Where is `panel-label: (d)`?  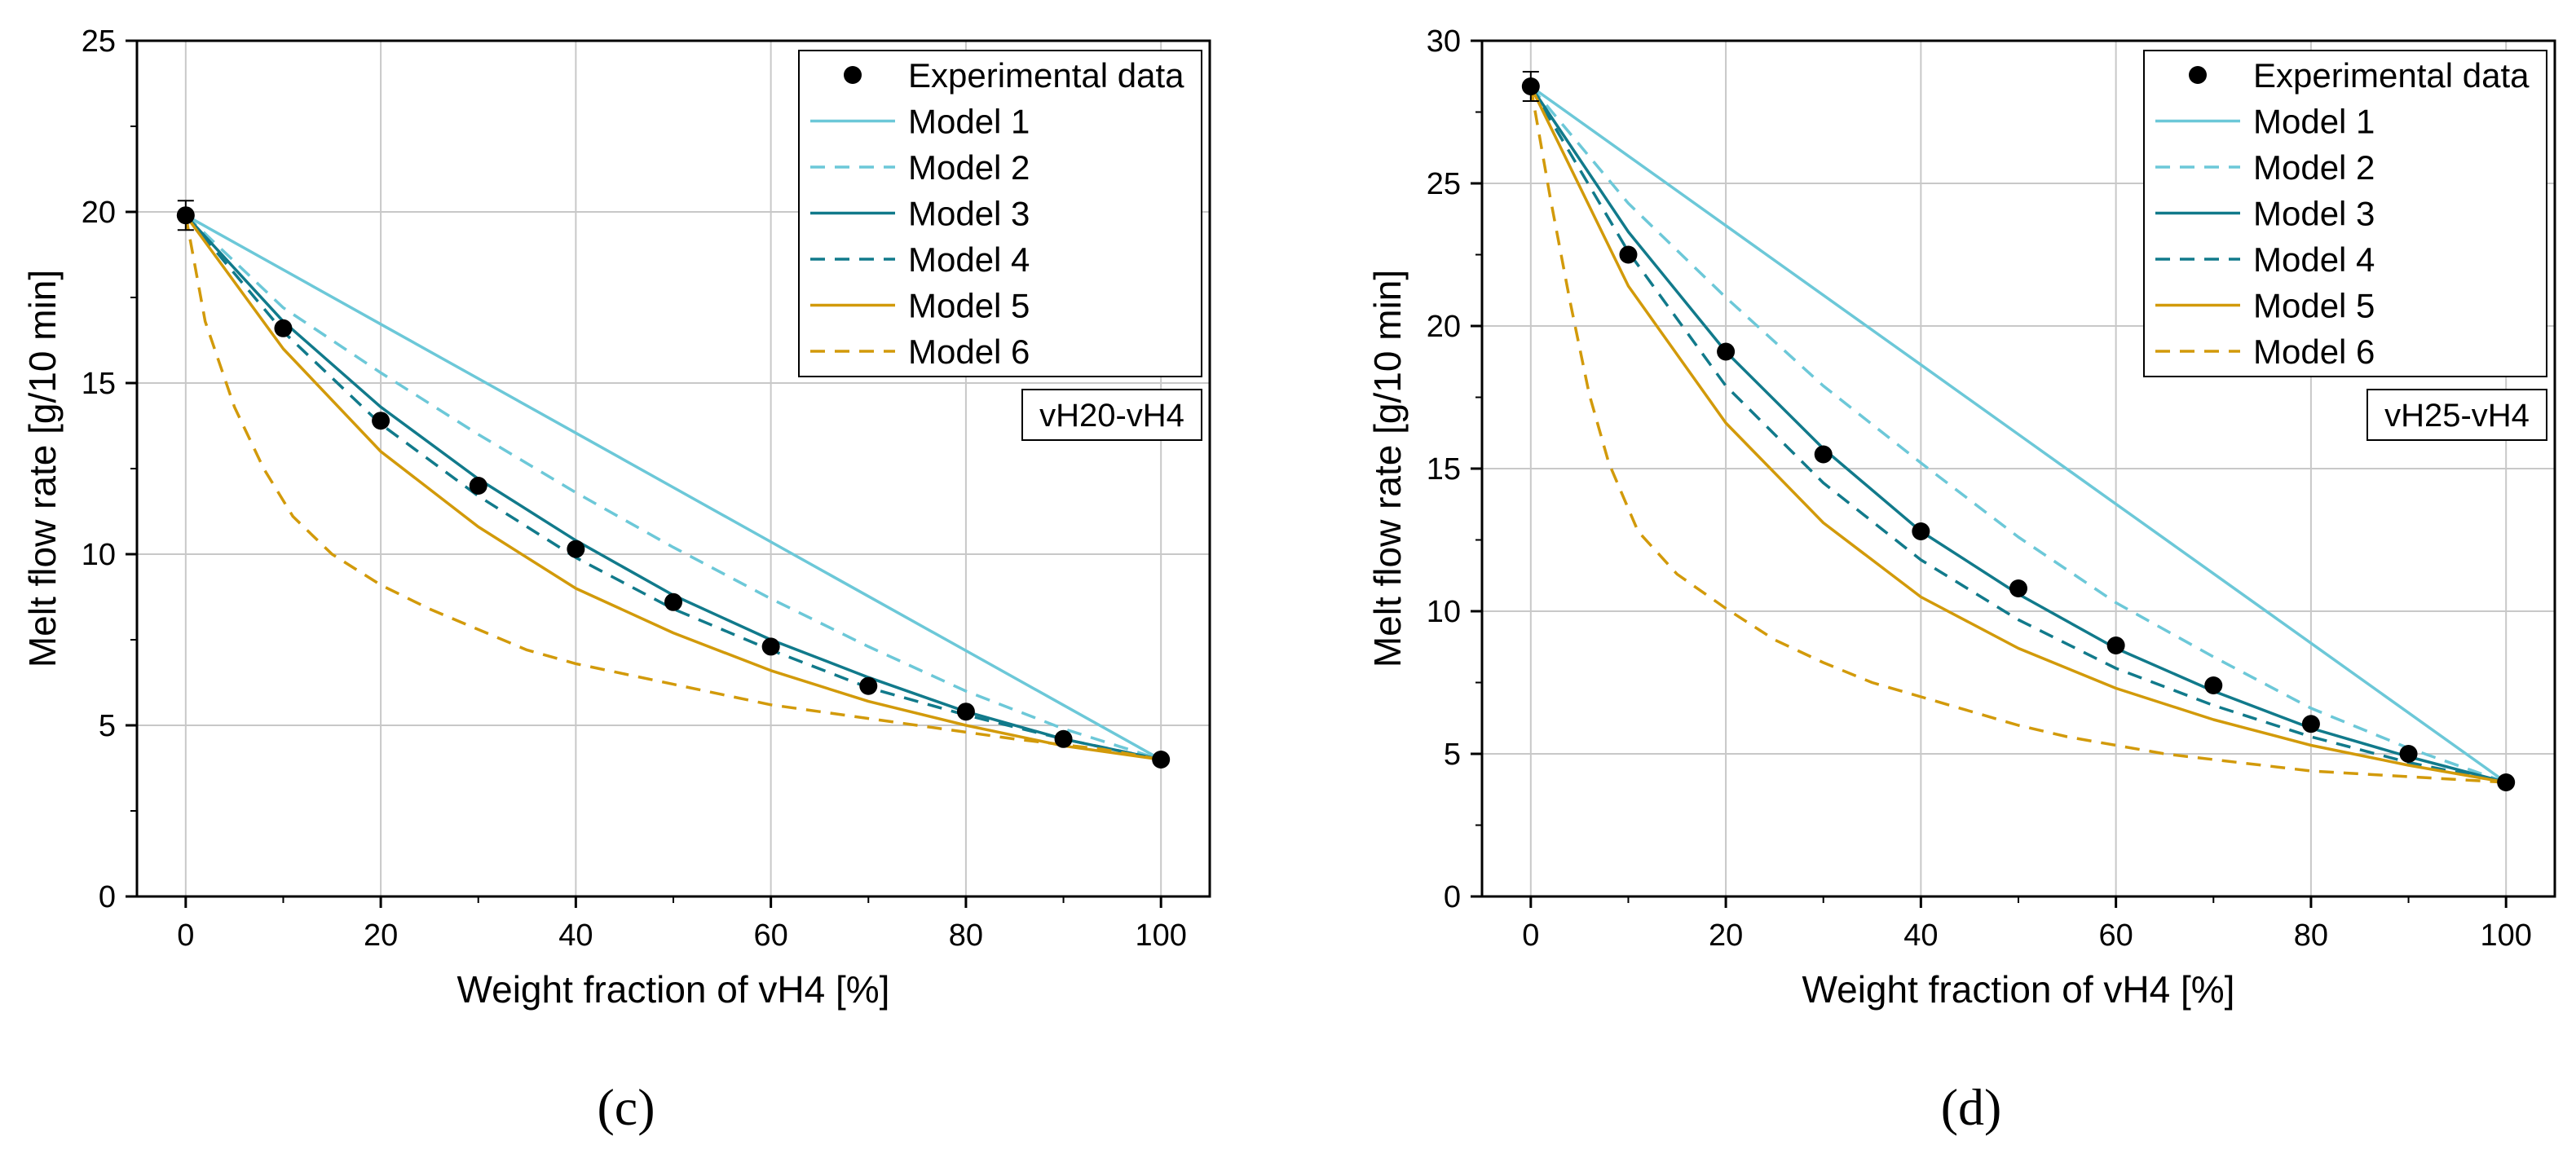
panel-label: (d) is located at coordinates (1971, 1107).